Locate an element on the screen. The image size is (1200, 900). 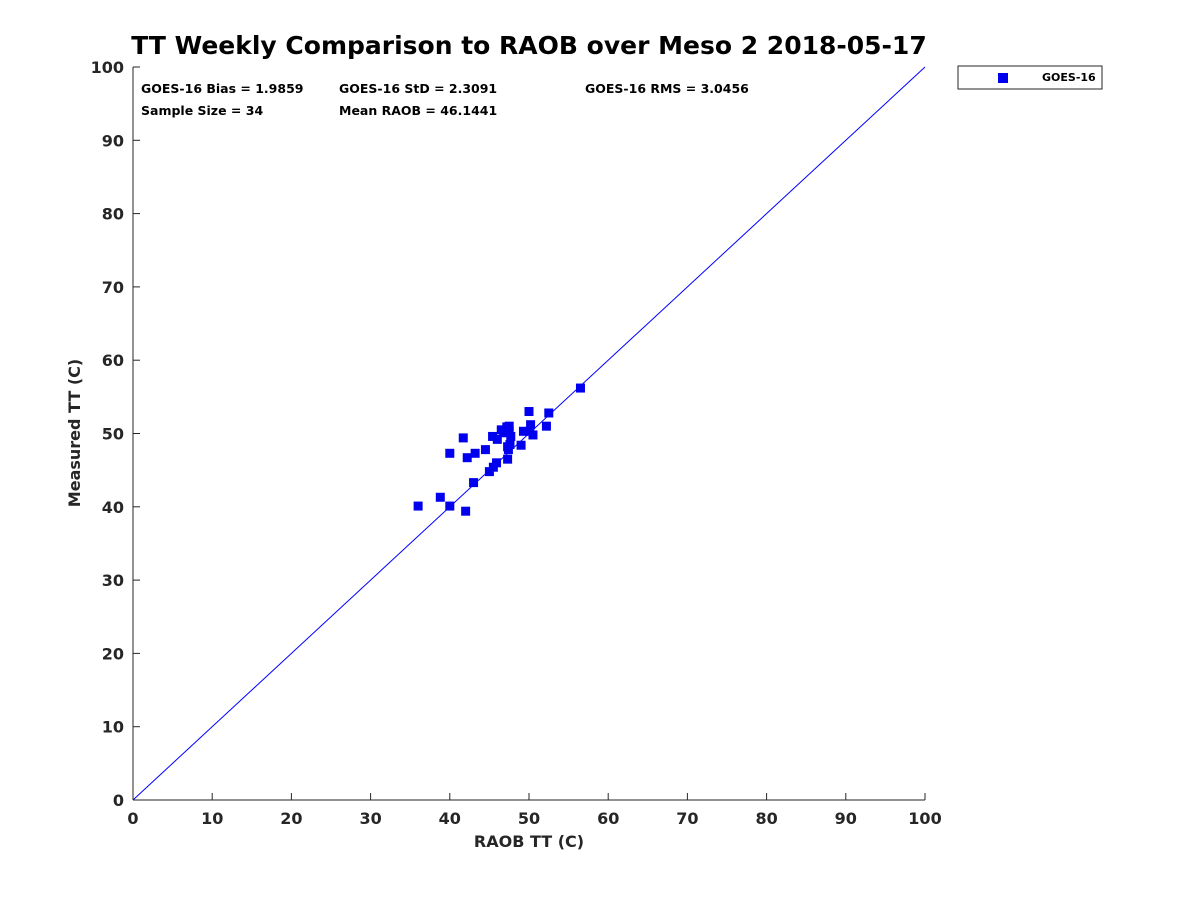
data-points is located at coordinates (499, 449).